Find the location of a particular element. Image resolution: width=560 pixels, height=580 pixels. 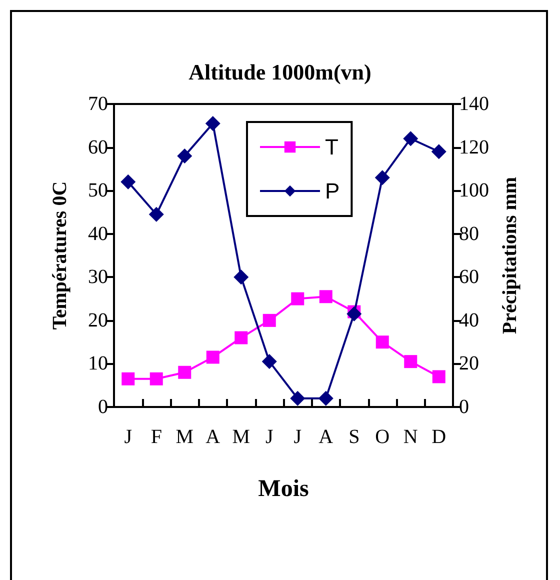

y-tick-label: 70 is located at coordinates (98, 104).